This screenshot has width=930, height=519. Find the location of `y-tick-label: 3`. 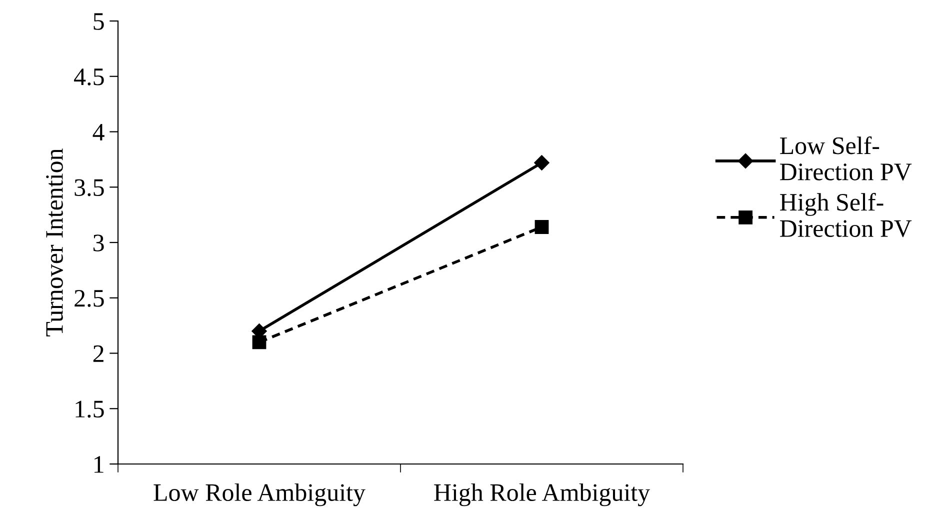

y-tick-label: 3 is located at coordinates (99, 243).